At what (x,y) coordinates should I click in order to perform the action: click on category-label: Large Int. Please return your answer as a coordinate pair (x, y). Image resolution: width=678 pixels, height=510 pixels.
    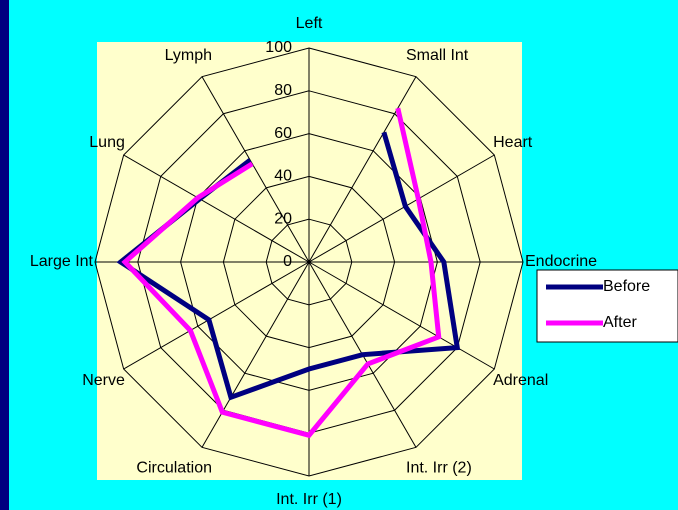
    Looking at the image, I should click on (62, 261).